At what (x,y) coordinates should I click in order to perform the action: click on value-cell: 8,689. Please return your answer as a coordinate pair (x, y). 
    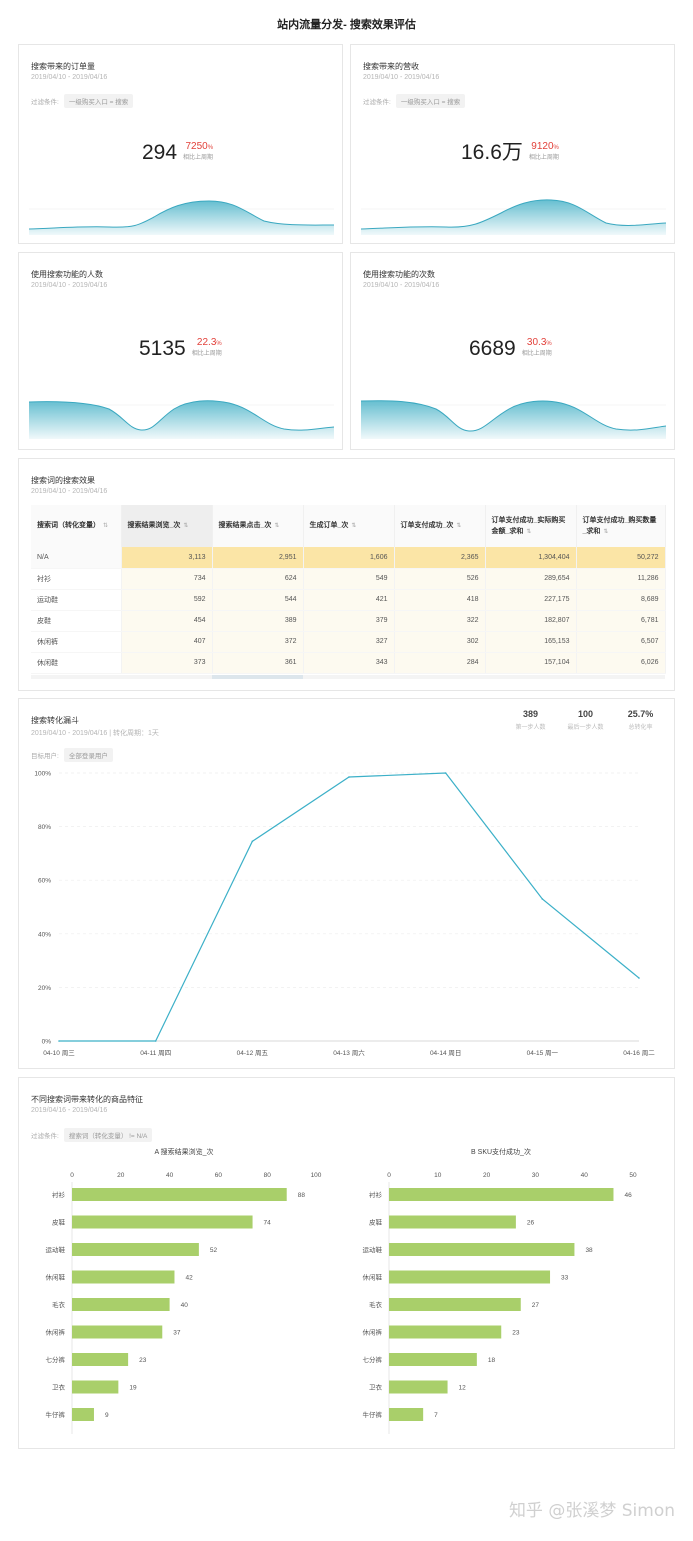
    Looking at the image, I should click on (621, 600).